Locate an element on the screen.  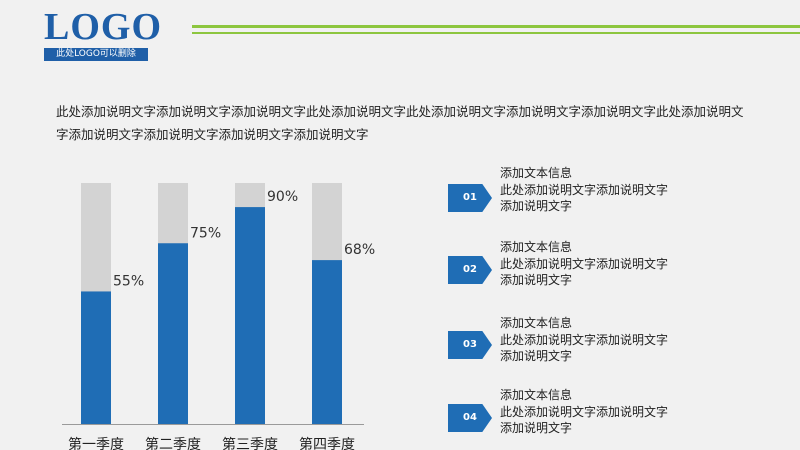
info-item-2: 02 添加文本信息 此处添加说明文字添加说明文字添加说明文字 is located at coordinates (613, 267).